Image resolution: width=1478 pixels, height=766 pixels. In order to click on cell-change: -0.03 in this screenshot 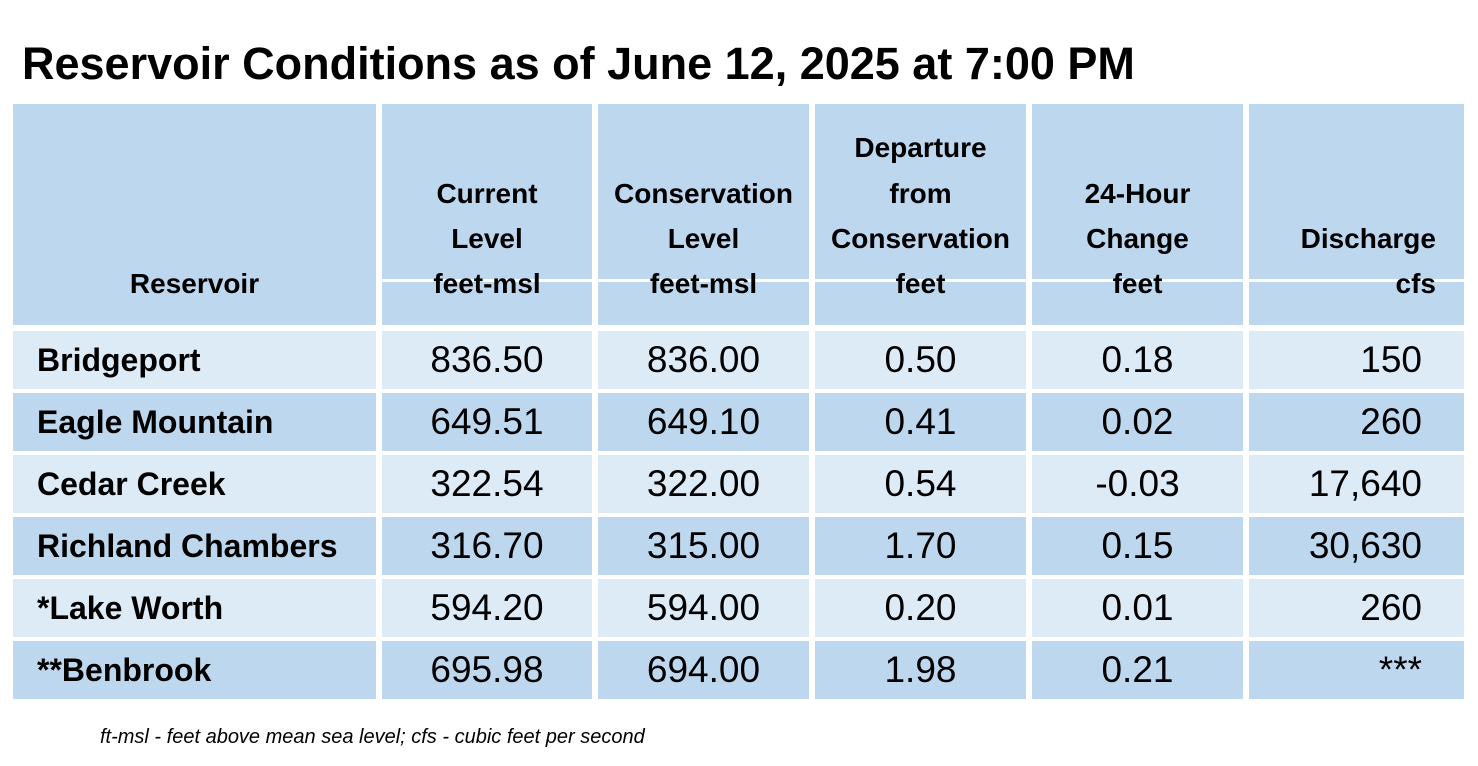, I will do `click(1137, 484)`.